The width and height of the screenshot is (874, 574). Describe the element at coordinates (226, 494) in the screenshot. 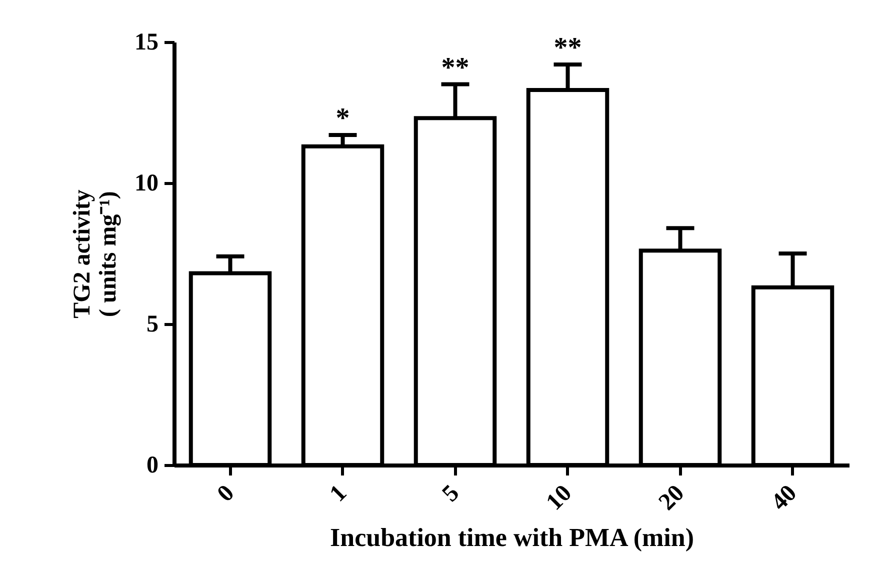

I see `x-tick-label: 0` at that location.